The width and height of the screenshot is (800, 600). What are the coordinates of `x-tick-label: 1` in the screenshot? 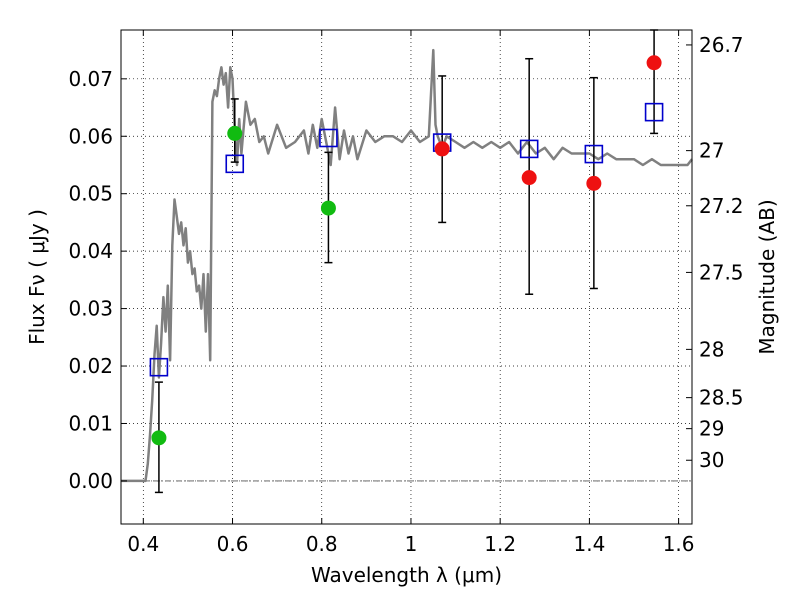 It's located at (411, 544).